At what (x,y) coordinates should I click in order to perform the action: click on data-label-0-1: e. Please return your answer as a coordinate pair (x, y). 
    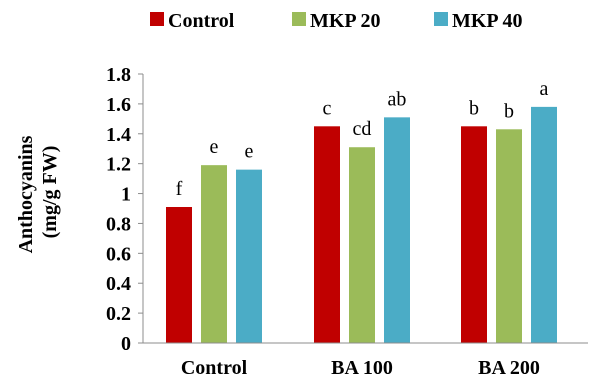
    Looking at the image, I should click on (214, 147).